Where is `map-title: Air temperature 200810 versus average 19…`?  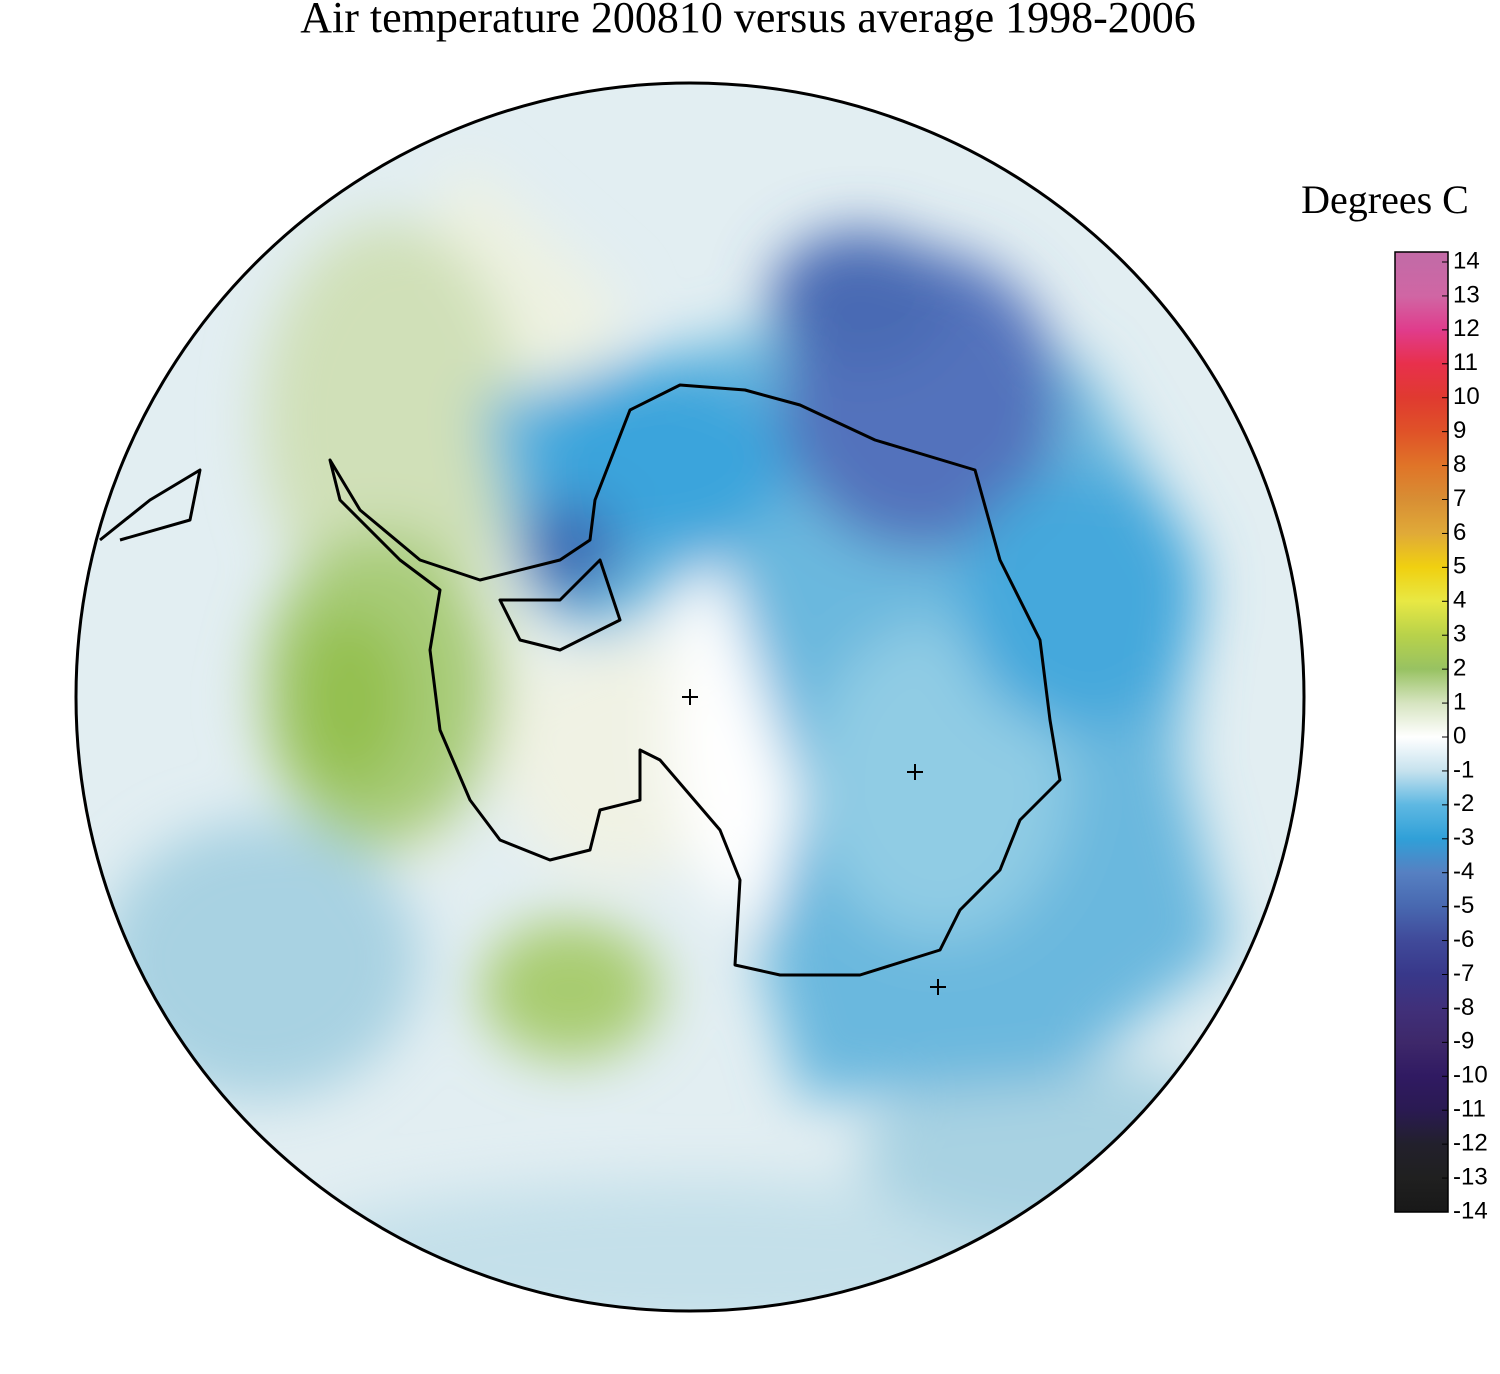 map-title: Air temperature 200810 versus average 19… is located at coordinates (748, 21).